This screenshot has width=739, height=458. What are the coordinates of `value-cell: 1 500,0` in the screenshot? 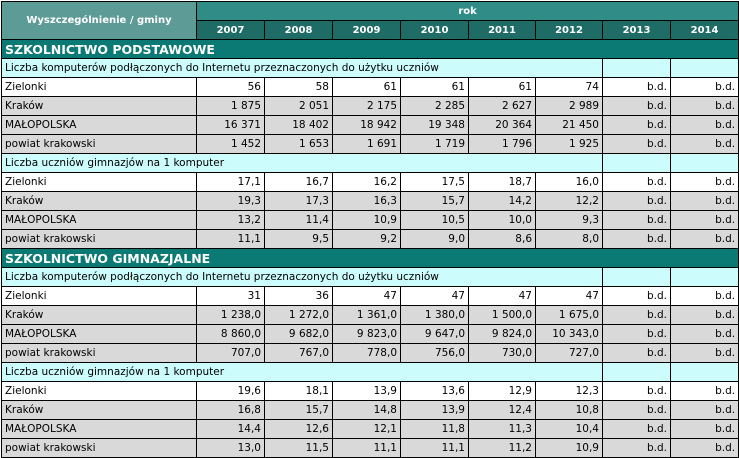 It's located at (502, 315).